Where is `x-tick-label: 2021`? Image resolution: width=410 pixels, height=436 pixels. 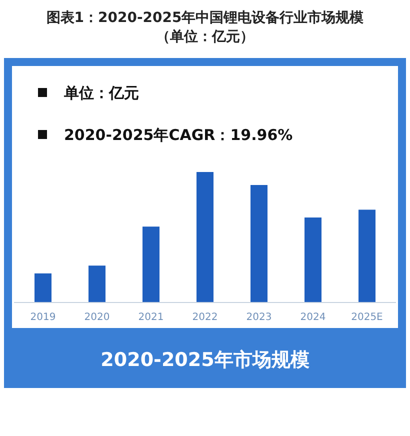
x-tick-label: 2021 is located at coordinates (151, 317).